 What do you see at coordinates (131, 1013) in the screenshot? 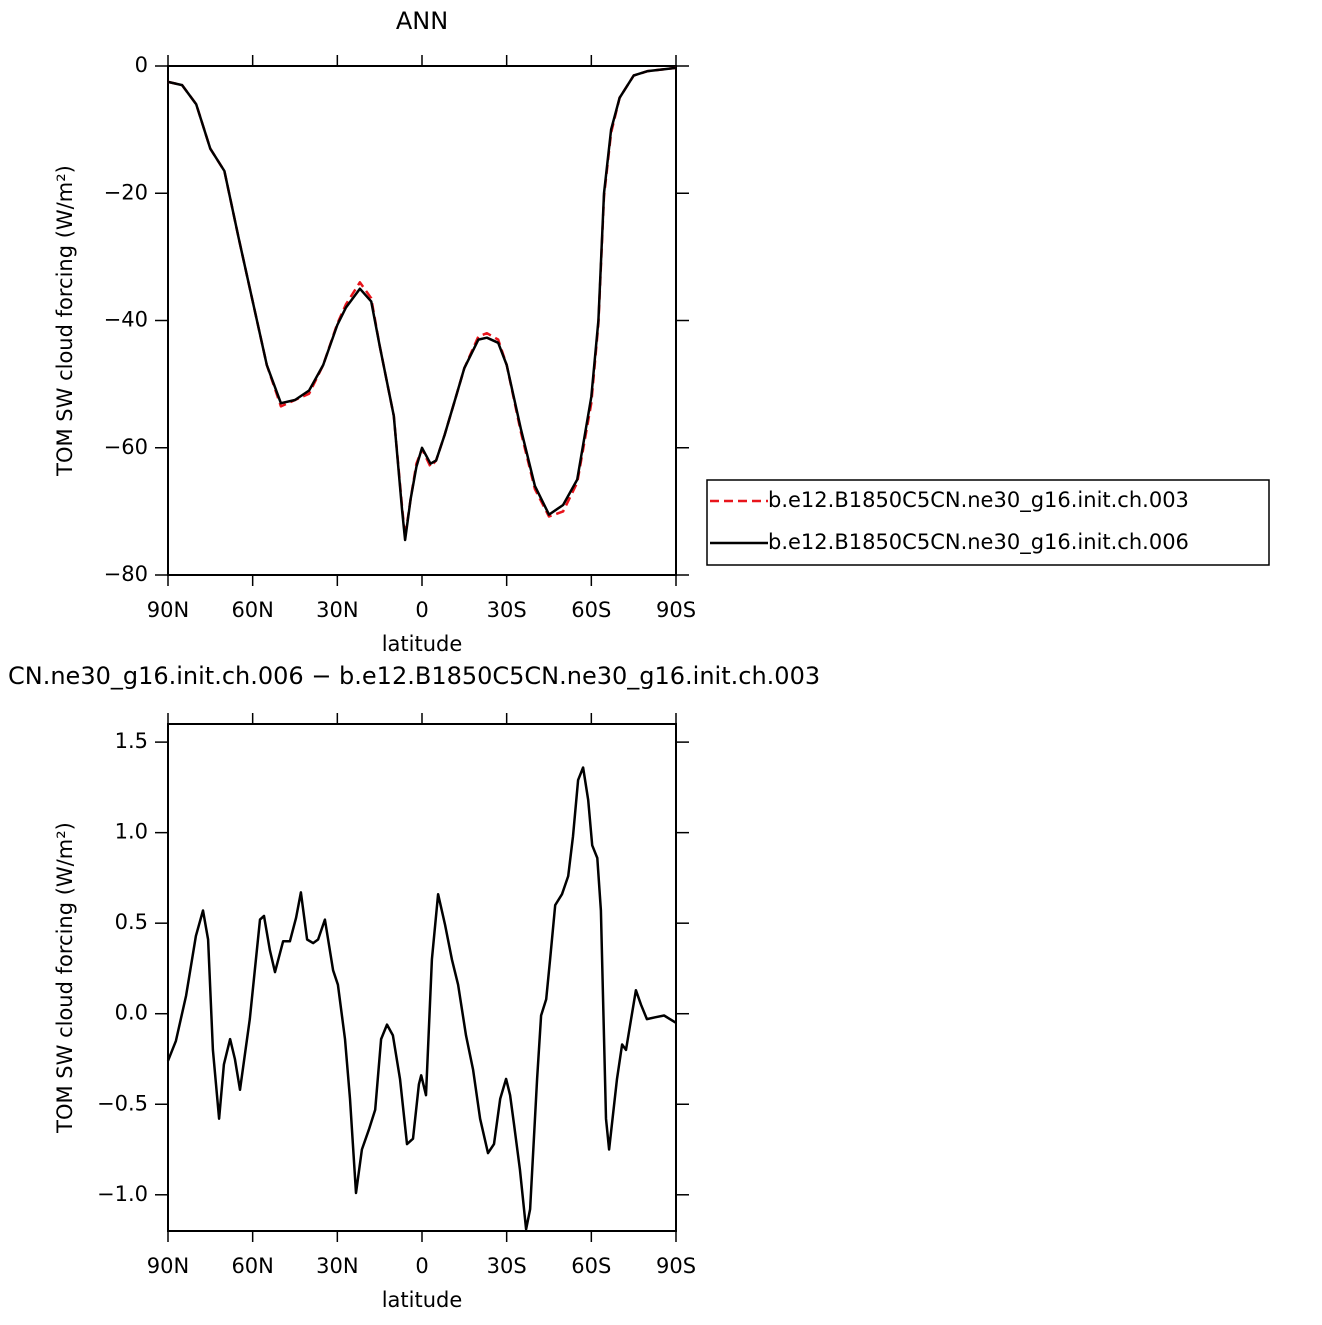
I see `y-tick-label: 0.0` at bounding box center [131, 1013].